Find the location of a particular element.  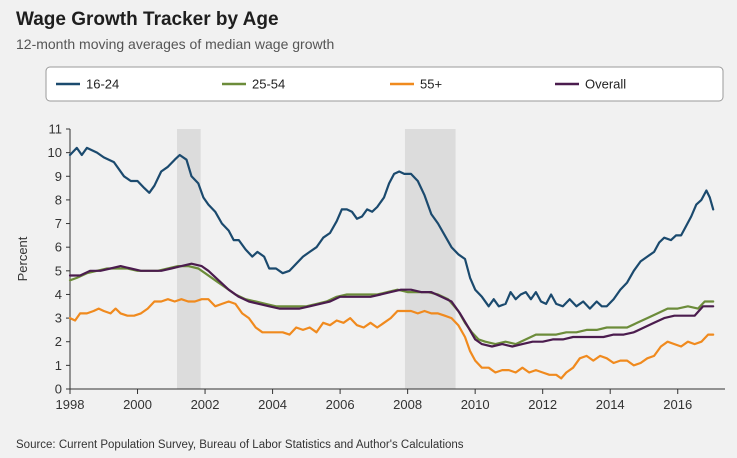

y-axis-label: Percent is located at coordinates (22, 258).